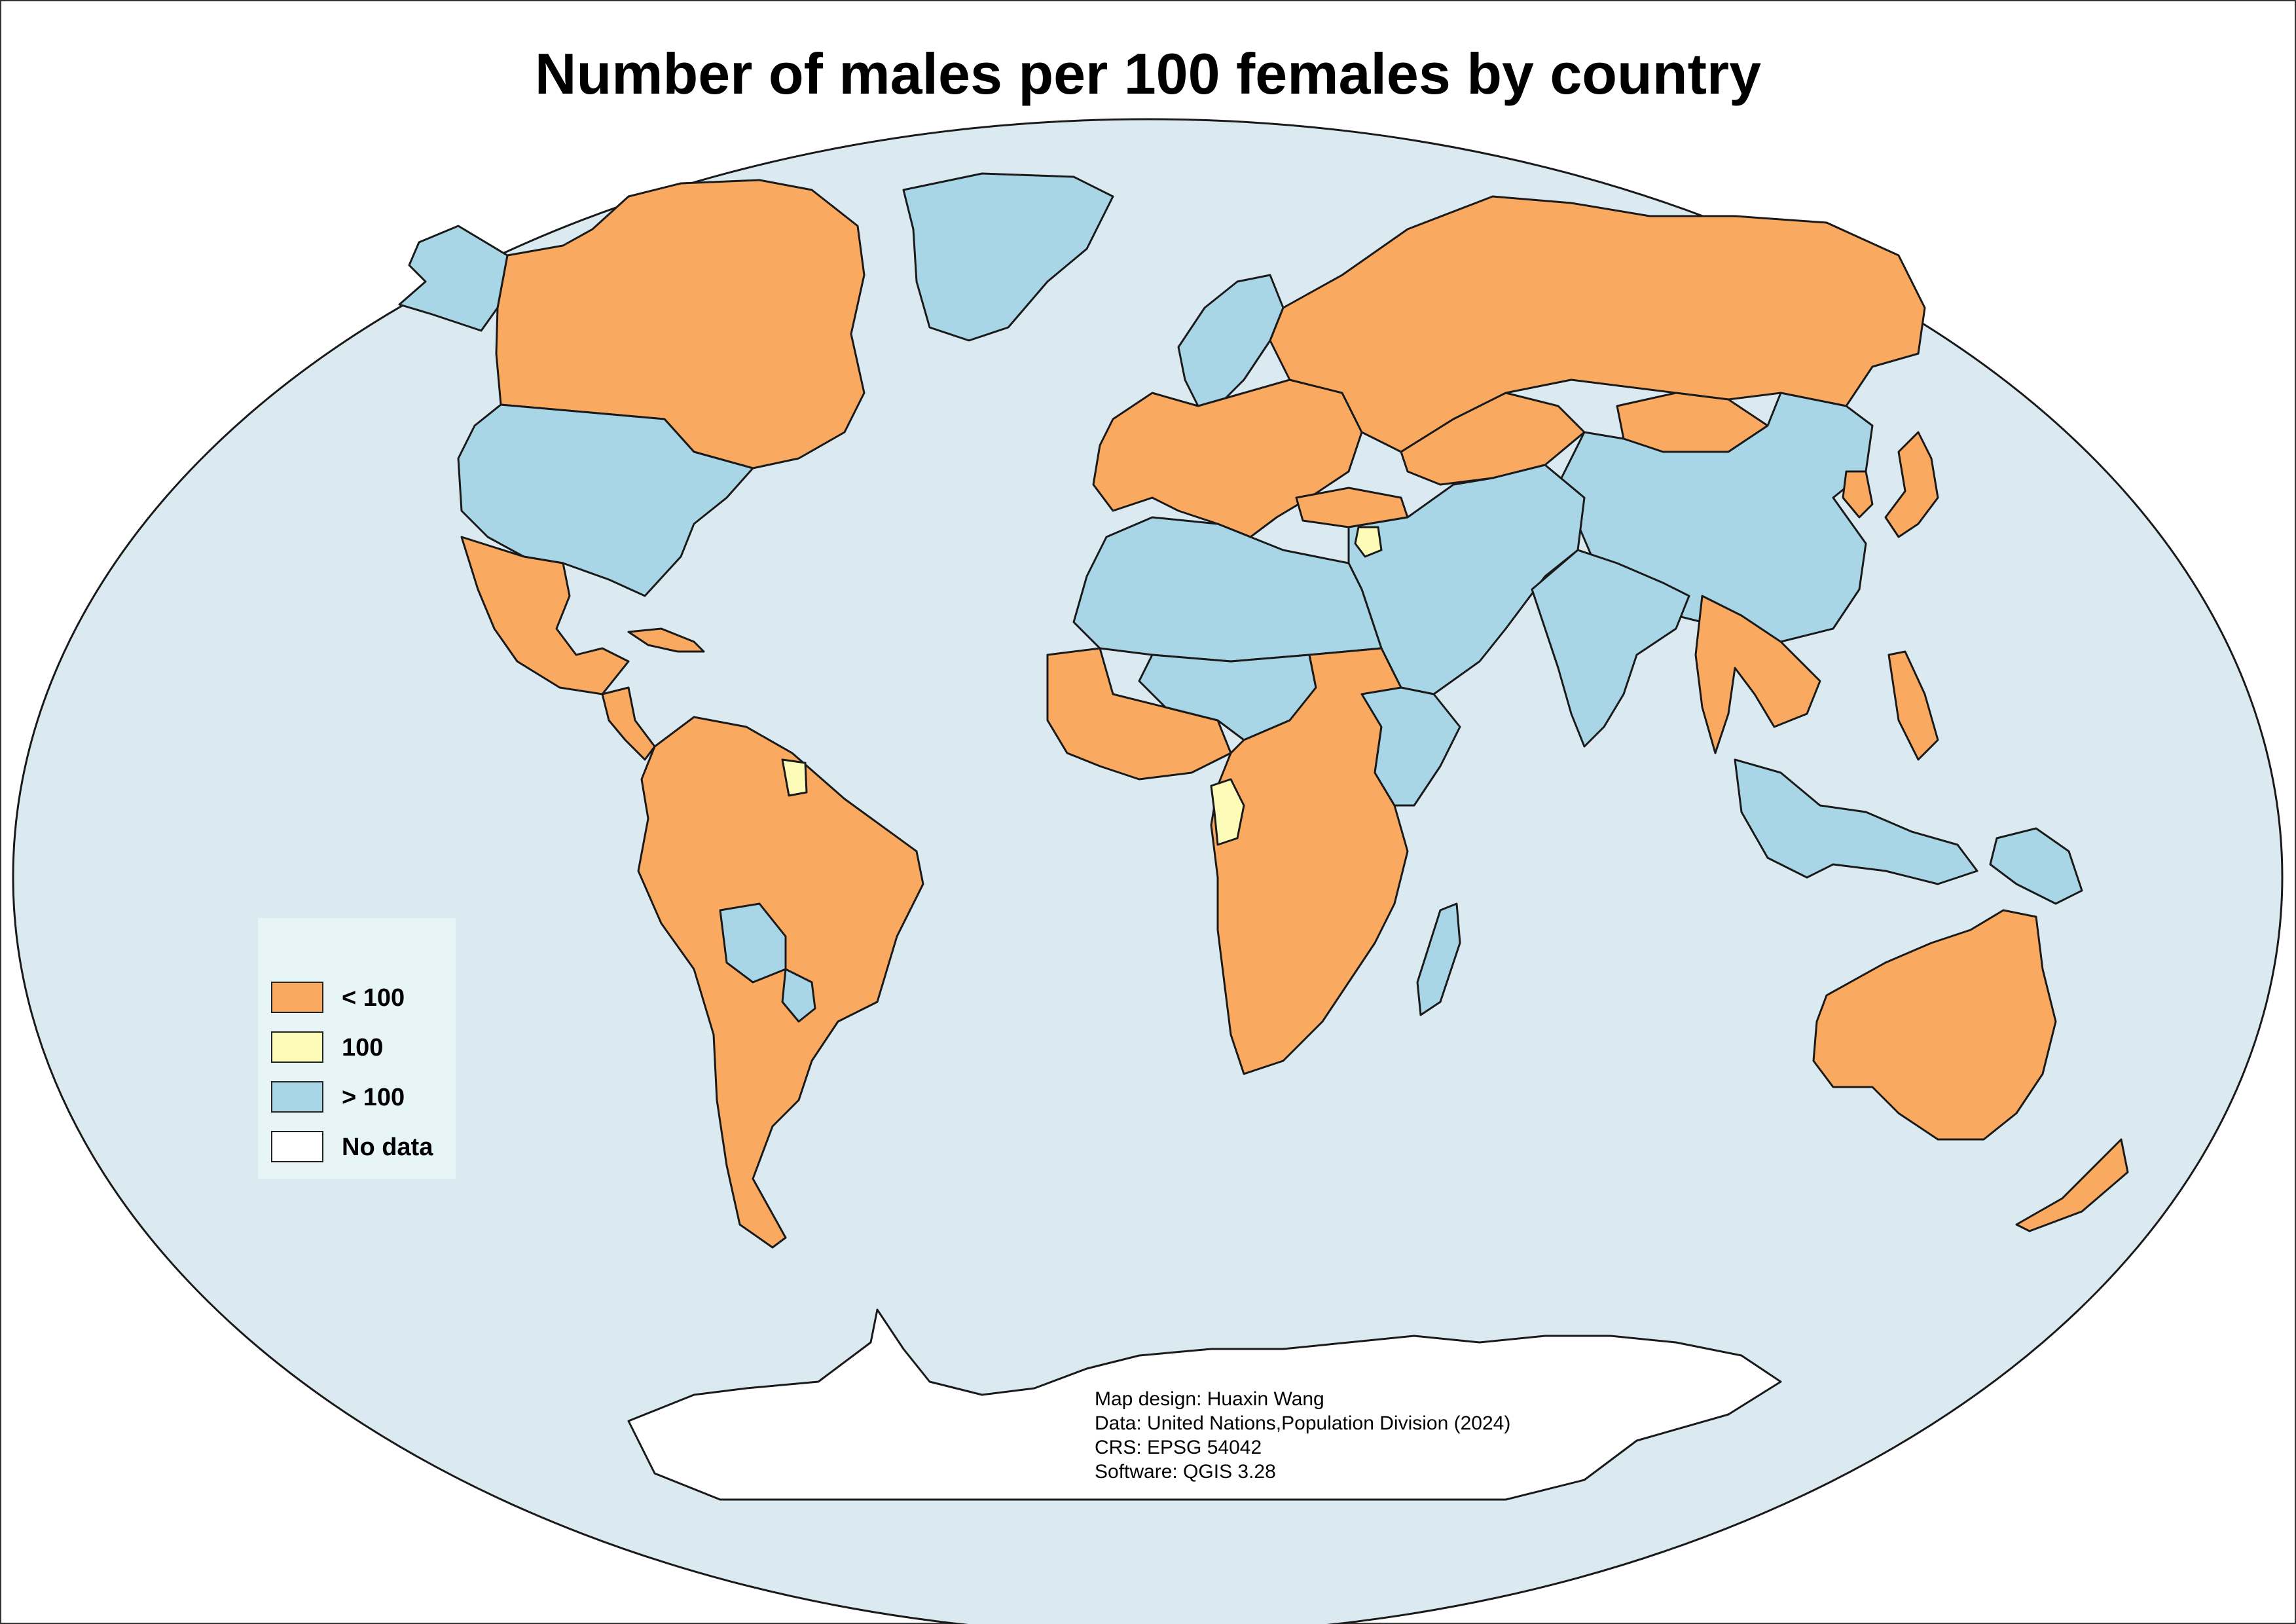 The height and width of the screenshot is (1624, 2296). I want to click on legend-label-above-100: > 100, so click(373, 1097).